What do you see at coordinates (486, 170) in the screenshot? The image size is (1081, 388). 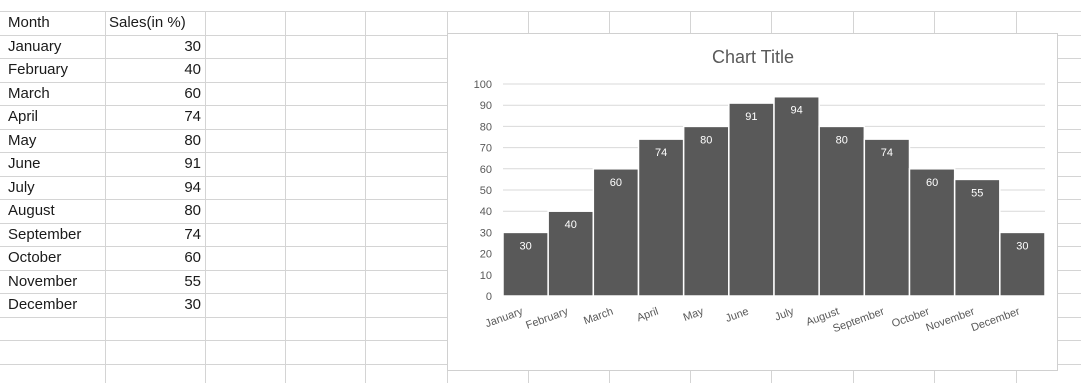 I see `y-tick-label: 60` at bounding box center [486, 170].